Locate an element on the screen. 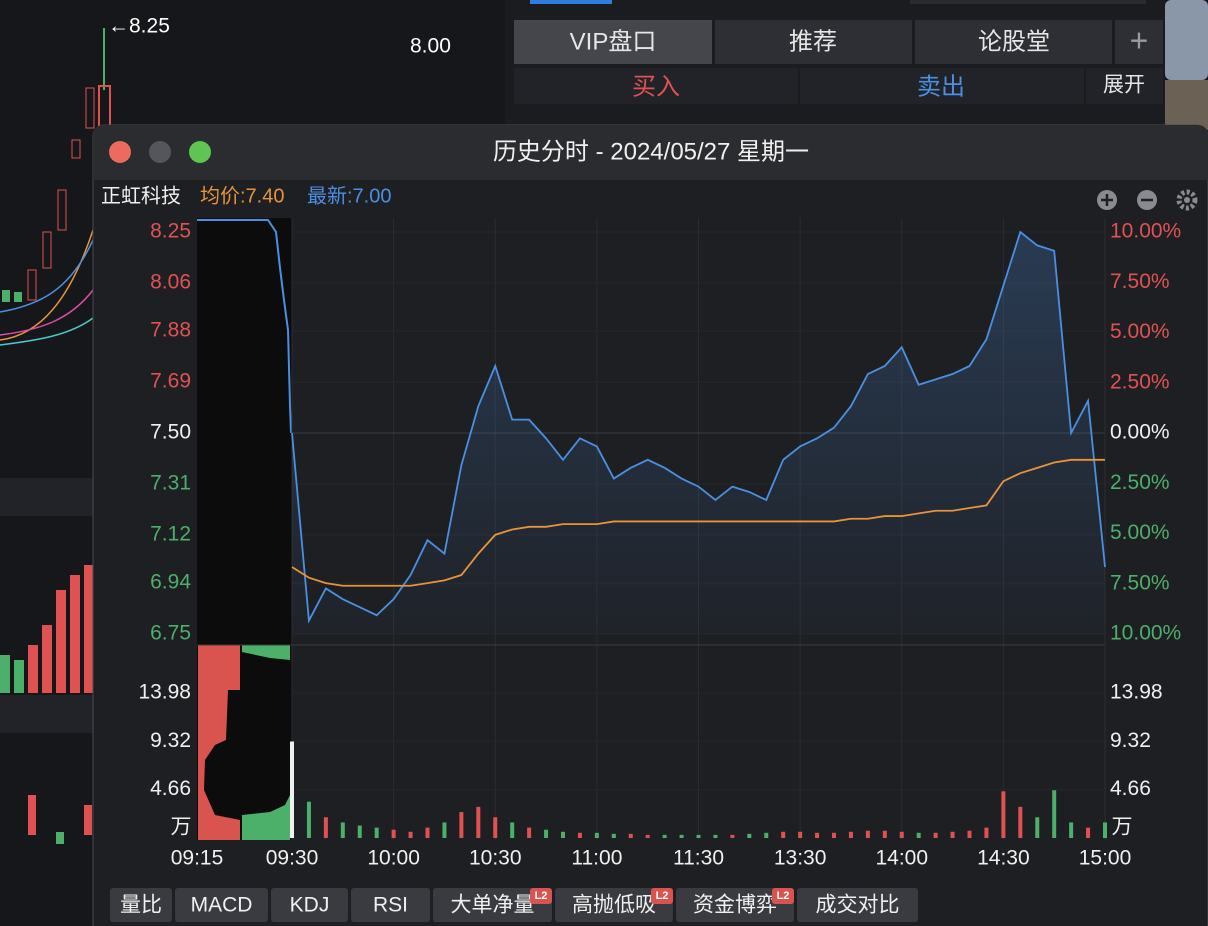 The height and width of the screenshot is (926, 1208). tab-label: 成交对比 is located at coordinates (858, 905).